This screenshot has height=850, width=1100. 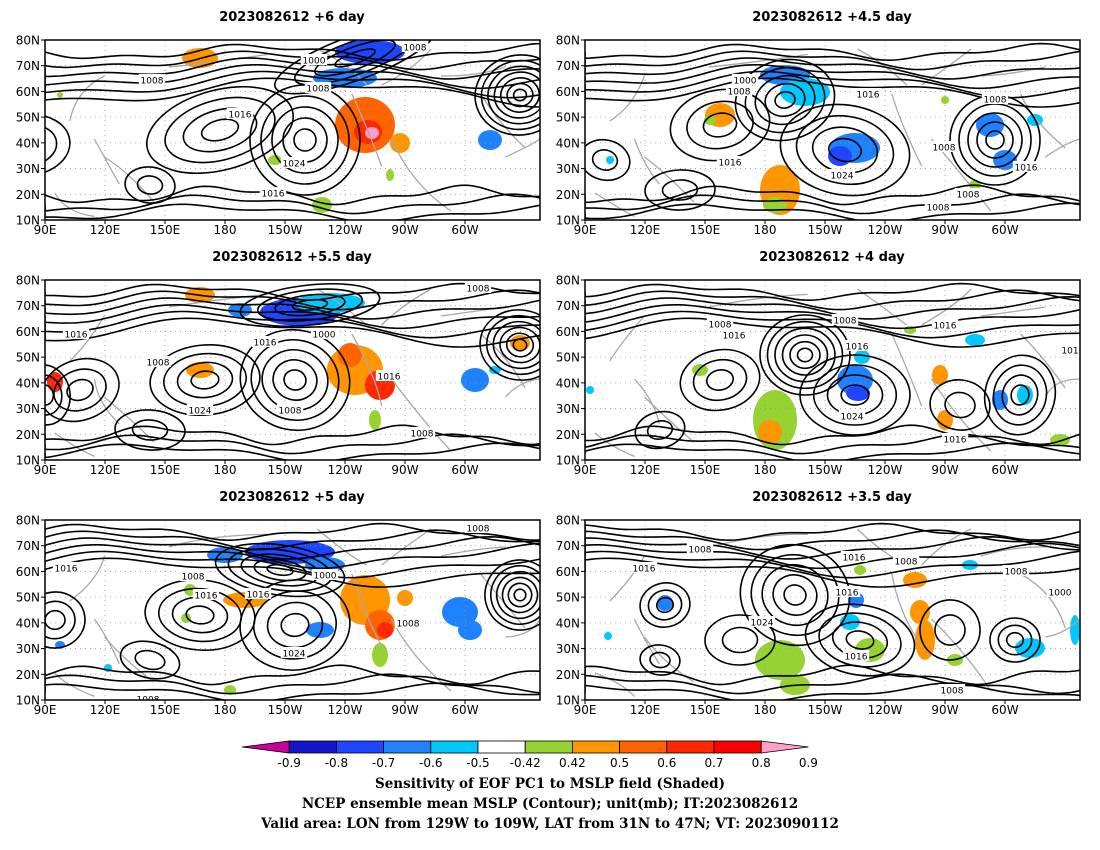 What do you see at coordinates (294, 165) in the screenshot?
I see `contour-label: 1024` at bounding box center [294, 165].